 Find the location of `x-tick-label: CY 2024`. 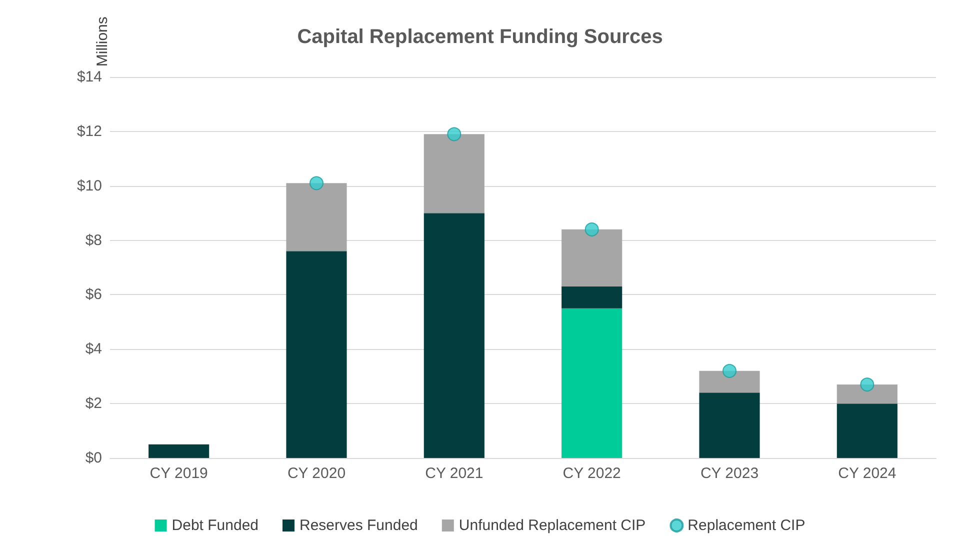

x-tick-label: CY 2024 is located at coordinates (867, 473).